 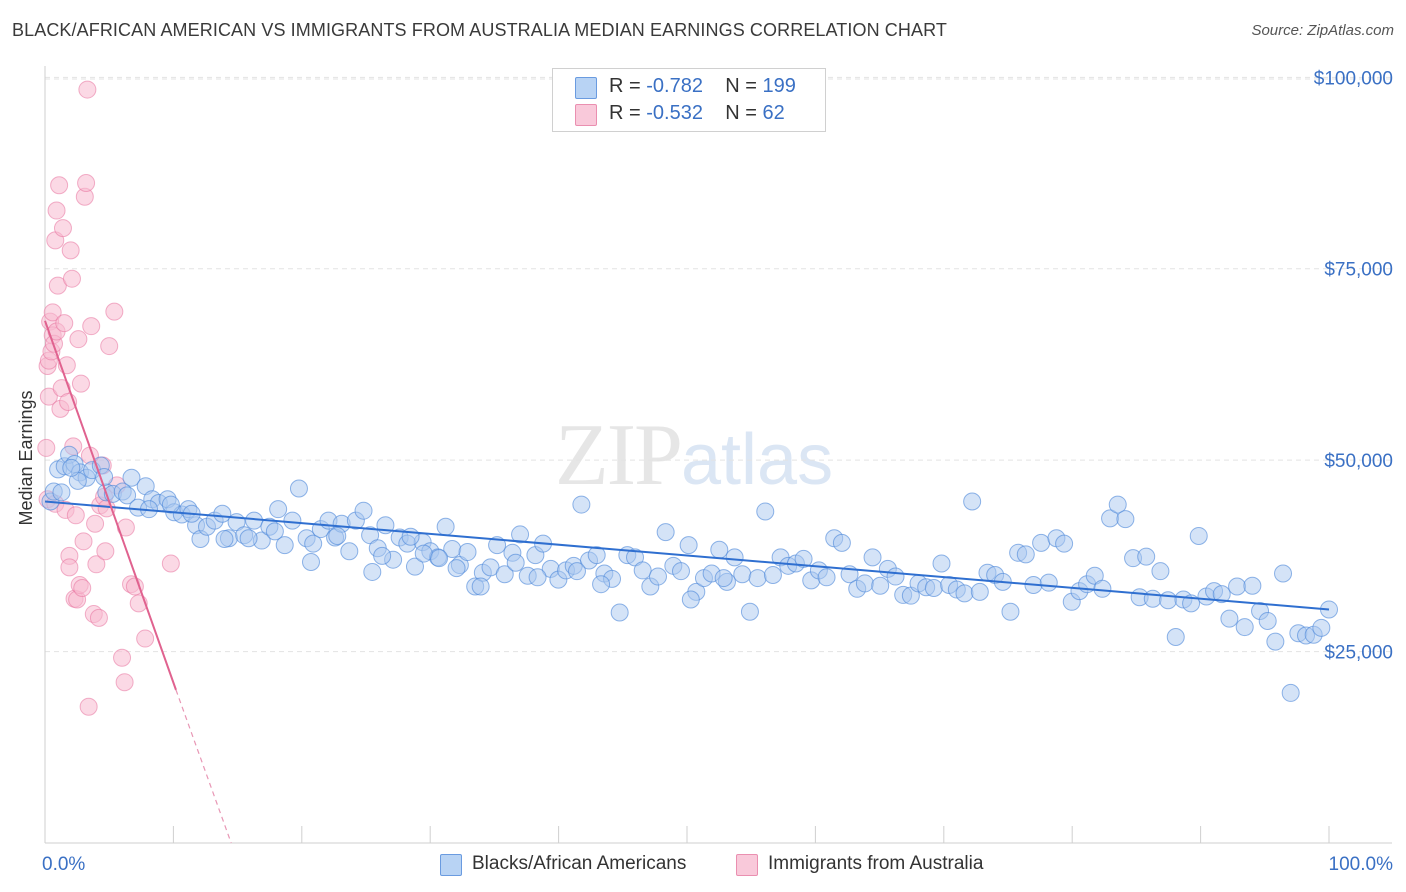 What do you see at coordinates (586, 115) in the screenshot?
I see `pink-swatch` at bounding box center [586, 115].